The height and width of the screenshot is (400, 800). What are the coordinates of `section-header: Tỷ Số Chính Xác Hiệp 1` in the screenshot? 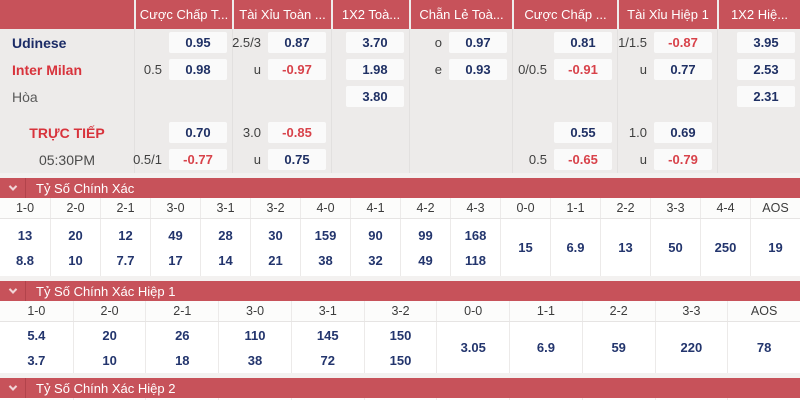 It's located at (400, 291).